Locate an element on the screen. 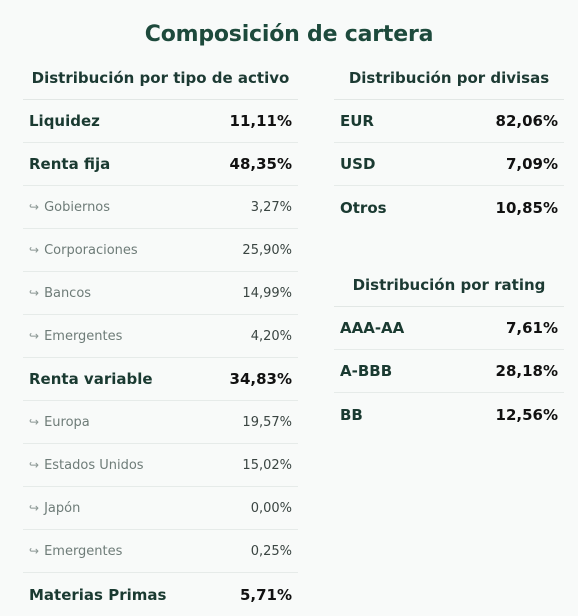 The height and width of the screenshot is (616, 578). row-label: Liquidez is located at coordinates (64, 121).